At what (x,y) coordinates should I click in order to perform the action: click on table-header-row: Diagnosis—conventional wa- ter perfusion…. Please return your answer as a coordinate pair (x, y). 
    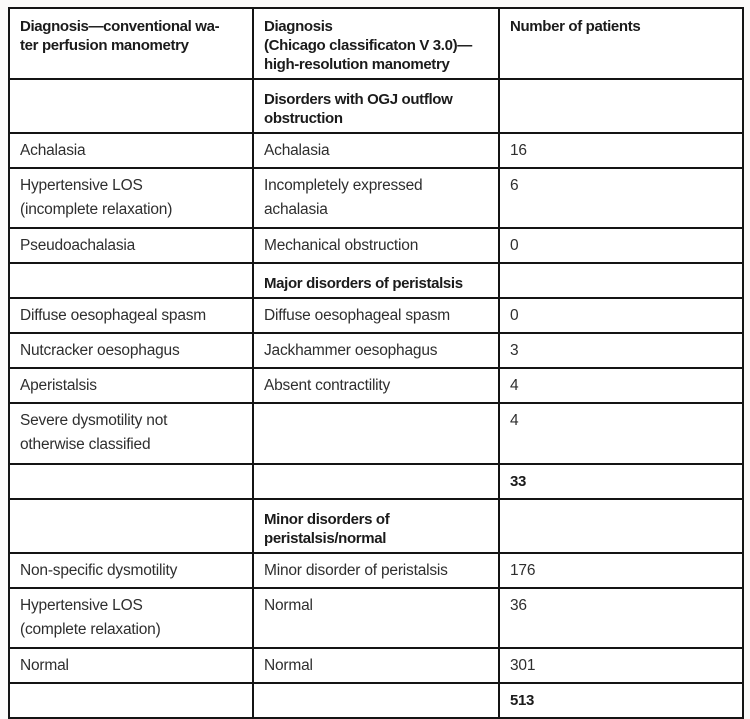
    Looking at the image, I should click on (376, 43).